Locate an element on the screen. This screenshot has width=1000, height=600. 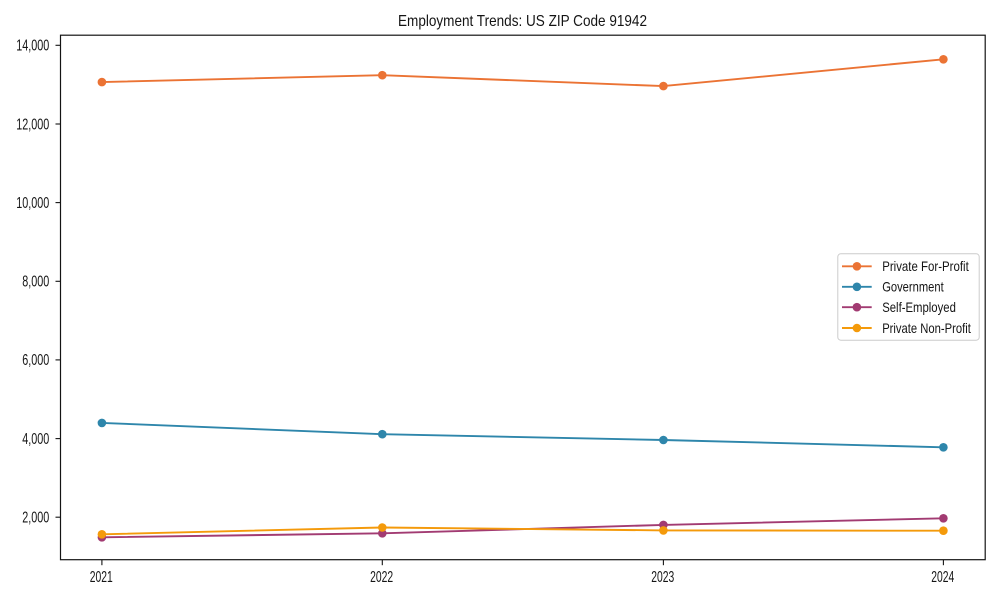
svg-text: Self-Employed is located at coordinates (919, 307).